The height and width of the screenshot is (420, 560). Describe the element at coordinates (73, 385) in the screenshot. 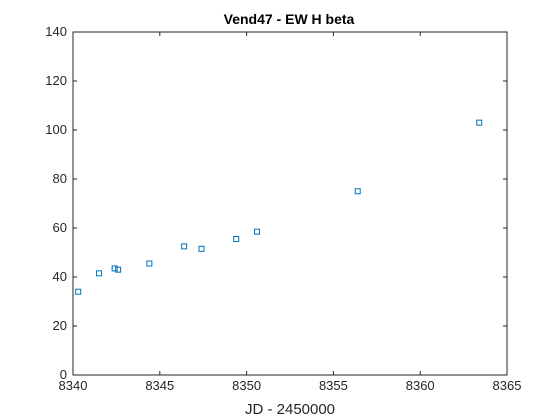

I see `x-tick-label: 8340` at that location.